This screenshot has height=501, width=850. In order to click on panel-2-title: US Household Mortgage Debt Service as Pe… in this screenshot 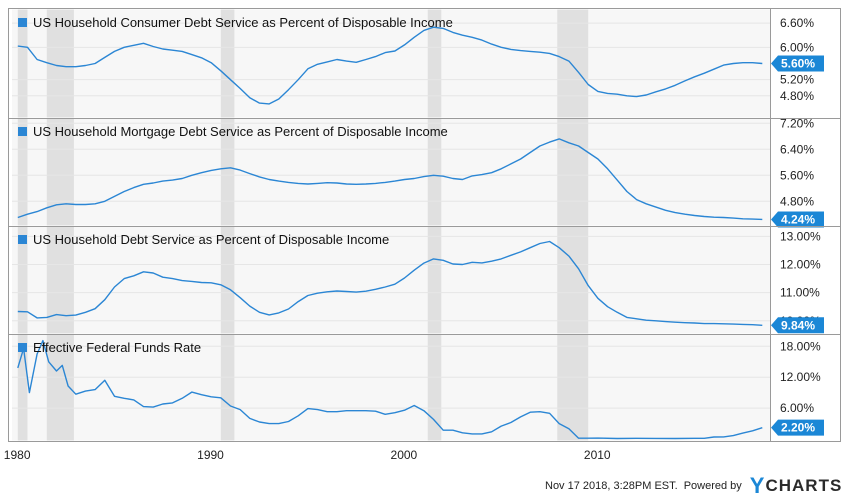, I will do `click(240, 131)`.